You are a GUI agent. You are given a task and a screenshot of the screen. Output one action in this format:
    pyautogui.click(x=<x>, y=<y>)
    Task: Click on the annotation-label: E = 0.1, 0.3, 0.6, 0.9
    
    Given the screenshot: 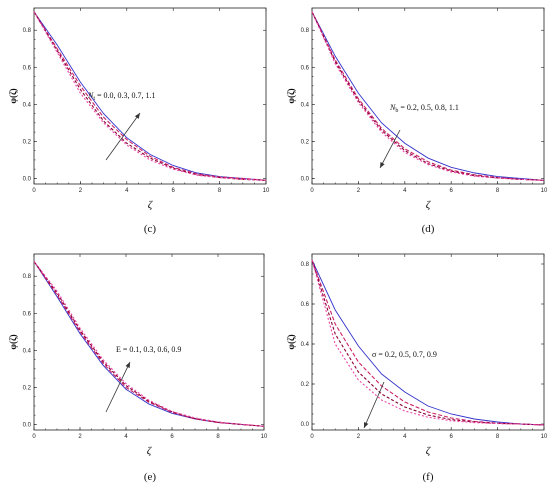 What is the action you would take?
    pyautogui.click(x=148, y=349)
    